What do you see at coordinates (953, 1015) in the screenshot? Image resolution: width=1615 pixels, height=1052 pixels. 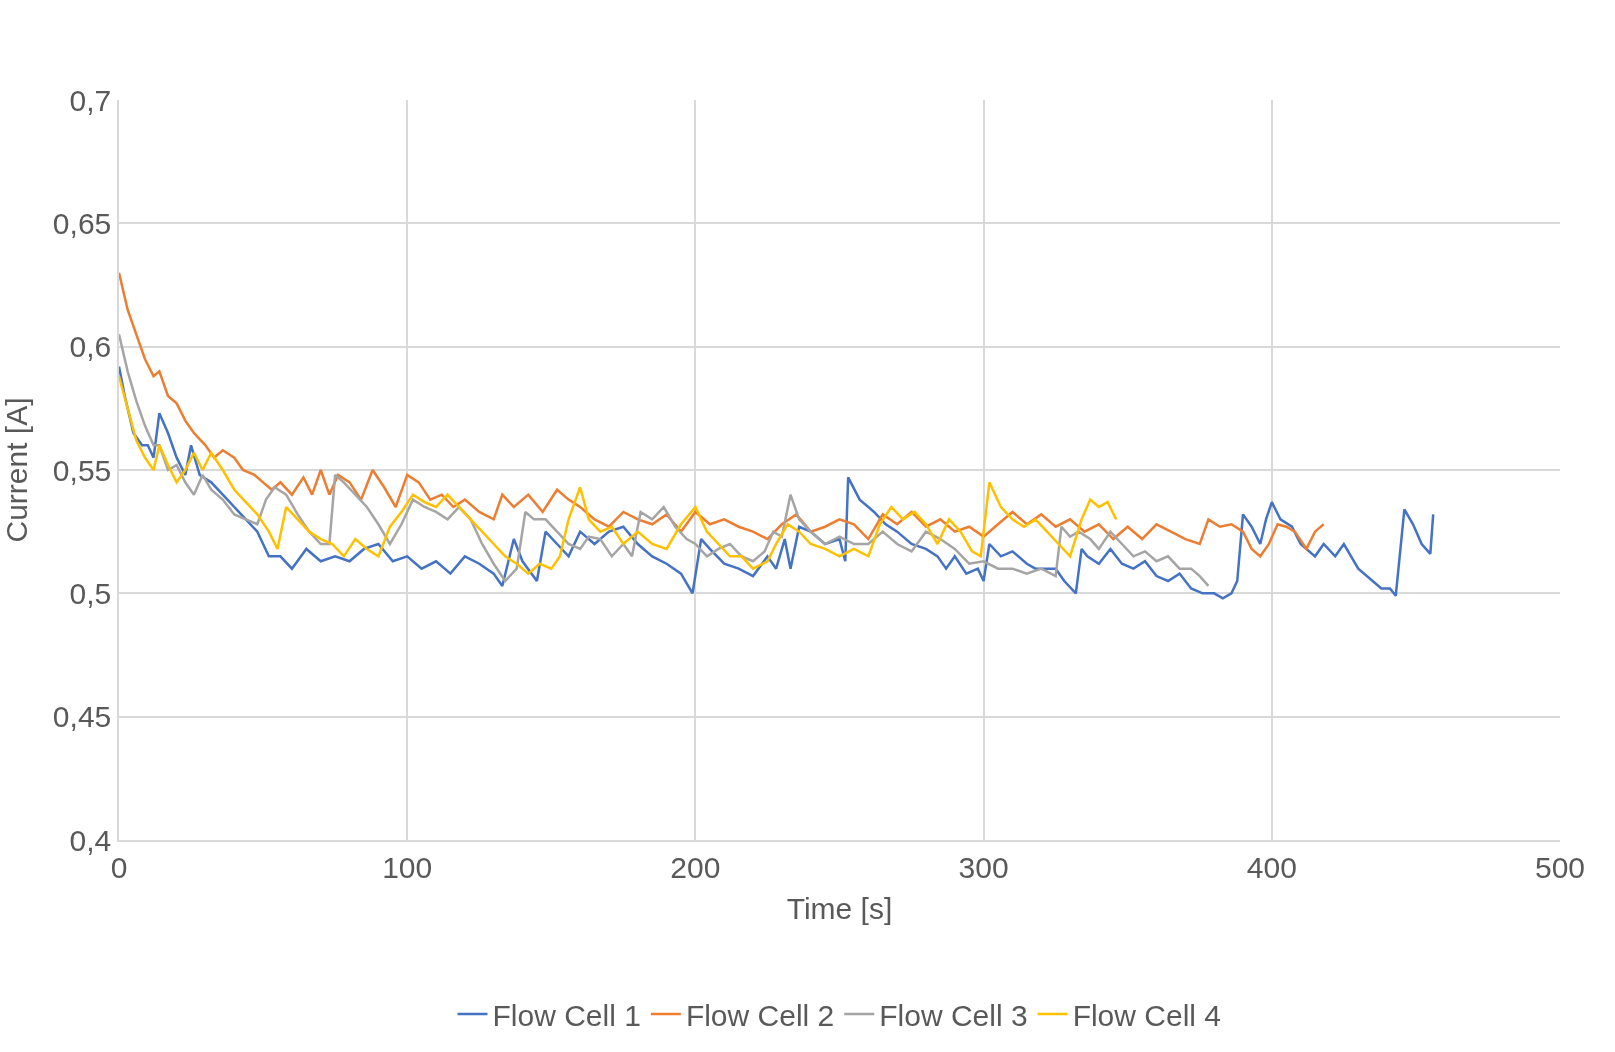 I see `legend-label: Flow Cell 3` at bounding box center [953, 1015].